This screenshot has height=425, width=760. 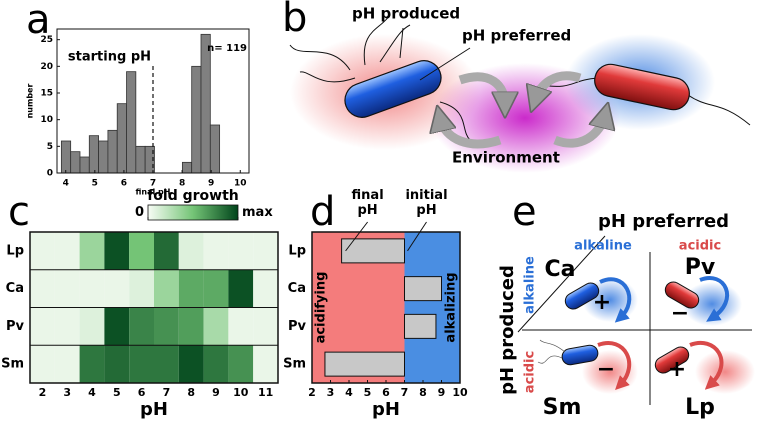 I want to click on note: n= 119, so click(x=227, y=48).